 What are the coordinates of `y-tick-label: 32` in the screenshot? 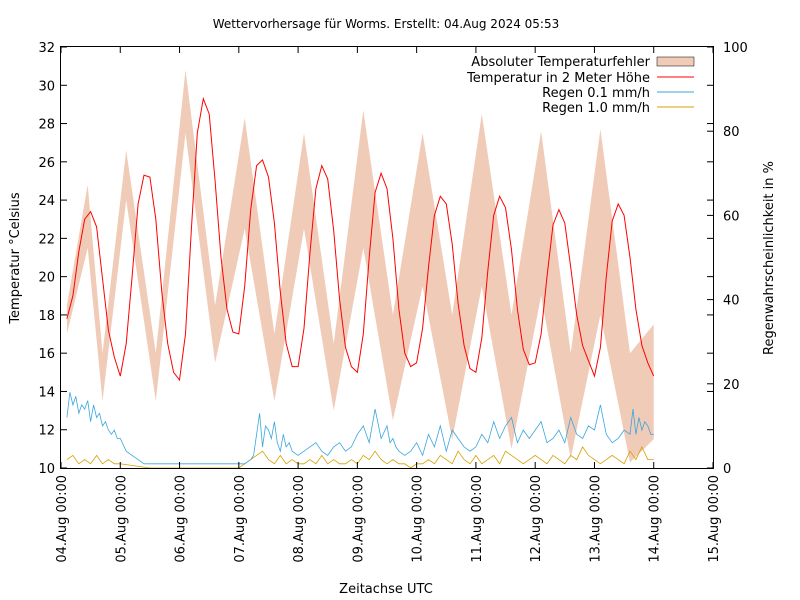 It's located at (46, 48).